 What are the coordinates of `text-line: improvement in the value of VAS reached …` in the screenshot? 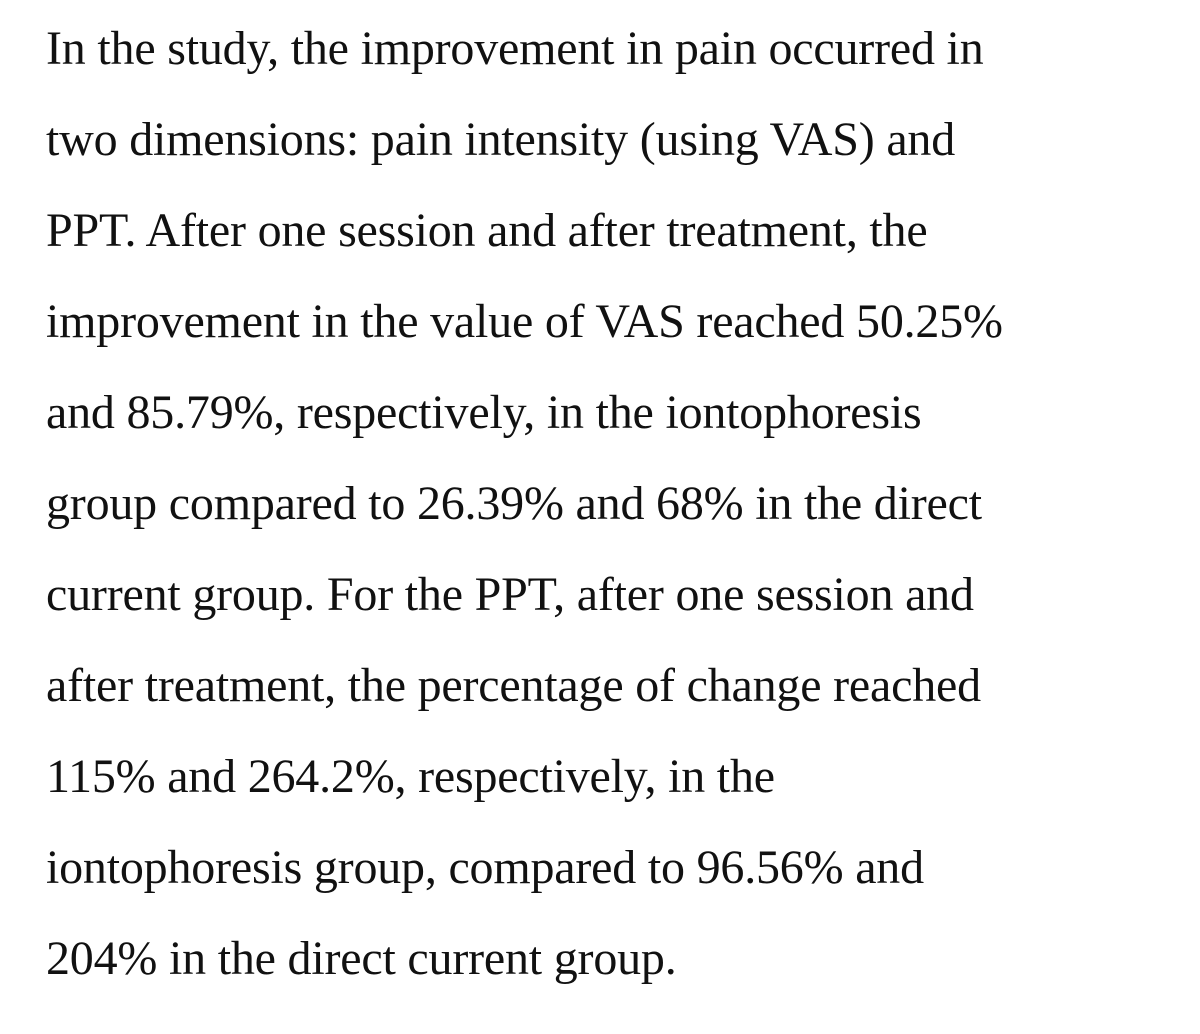 It's located at (524, 321).